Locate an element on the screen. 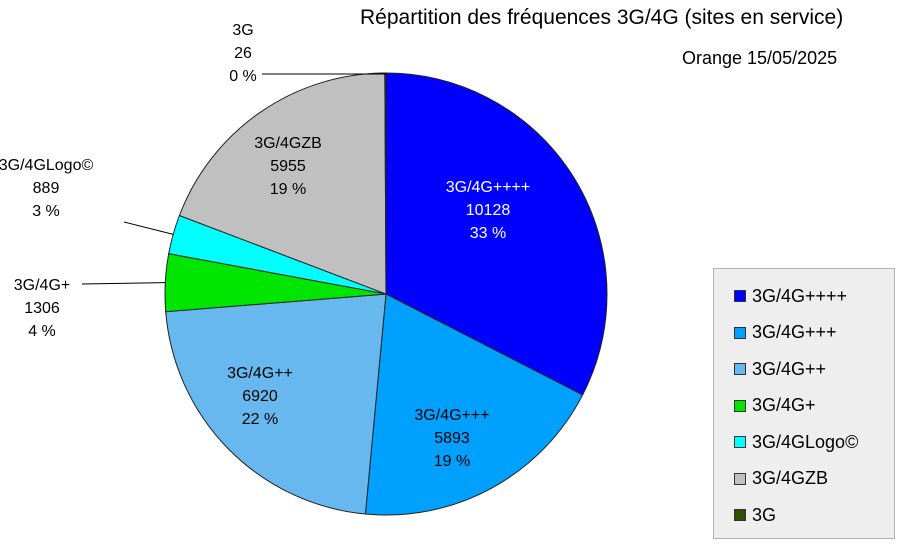 This screenshot has height=555, width=901. legend-label: 3G/4GZB is located at coordinates (790, 478).